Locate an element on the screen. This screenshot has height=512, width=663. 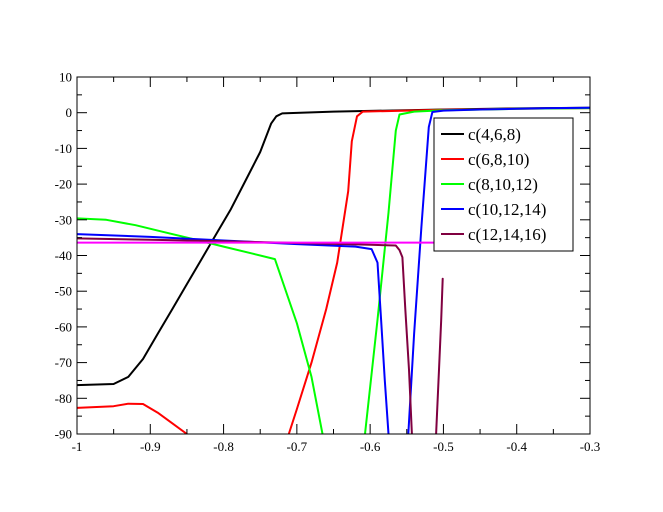
y-tick-label: -70 is located at coordinates (63, 362).